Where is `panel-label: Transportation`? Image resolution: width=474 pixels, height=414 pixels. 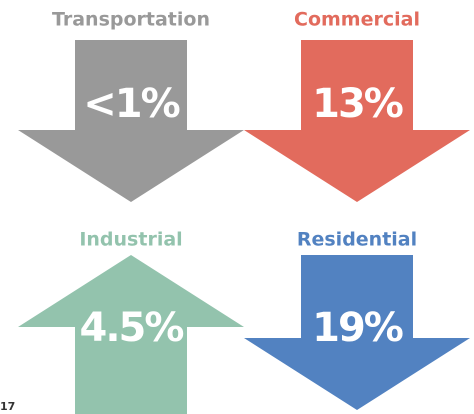
panel-label: Transportation is located at coordinates (131, 20).